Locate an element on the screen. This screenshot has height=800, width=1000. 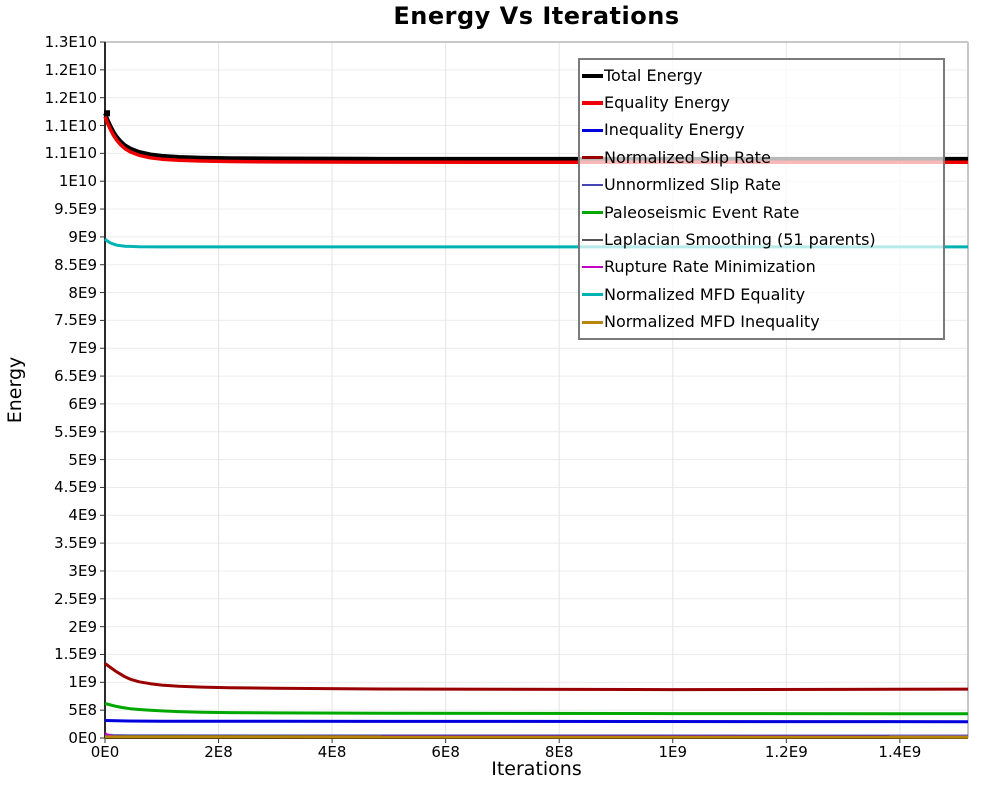
y-tick-label: 1E9 is located at coordinates (82, 682).